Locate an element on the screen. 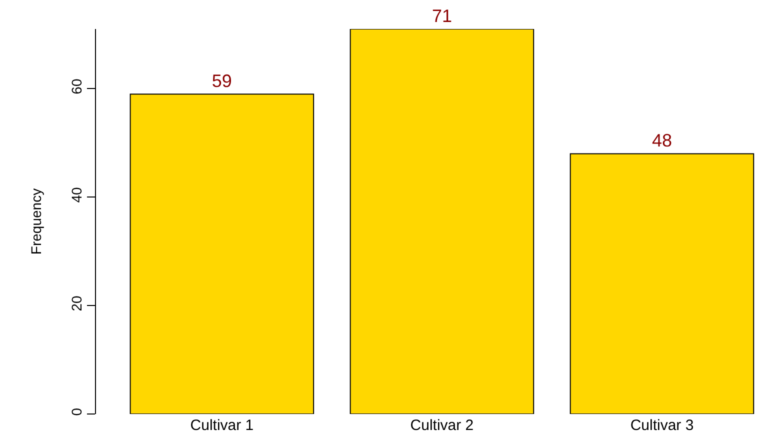 The image size is (774, 443). data-label: 48 is located at coordinates (662, 140).